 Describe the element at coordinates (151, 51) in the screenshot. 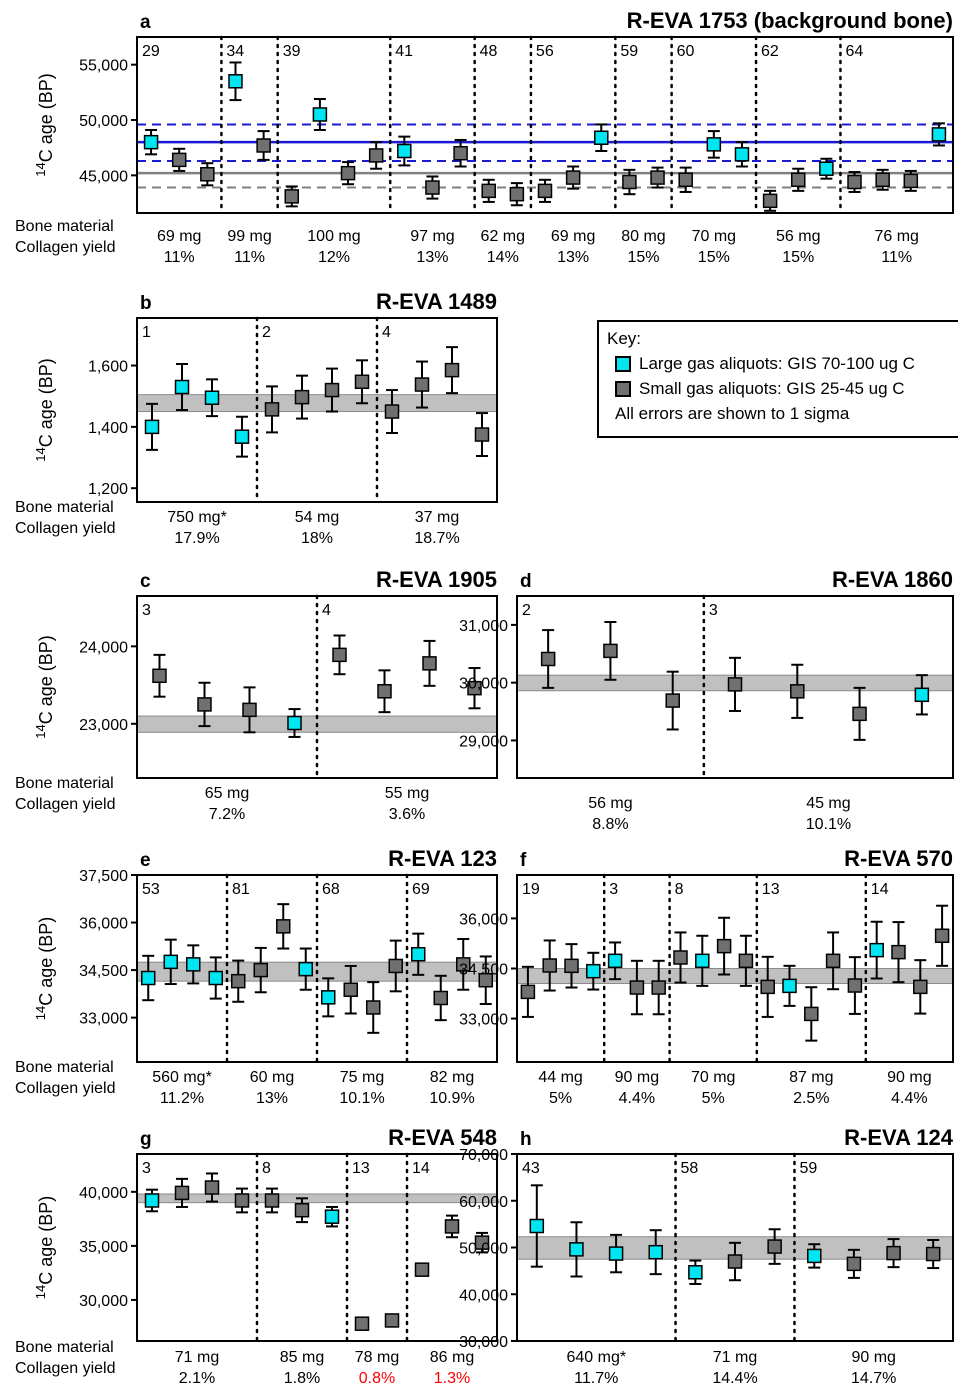

I see `group-label: 29` at that location.